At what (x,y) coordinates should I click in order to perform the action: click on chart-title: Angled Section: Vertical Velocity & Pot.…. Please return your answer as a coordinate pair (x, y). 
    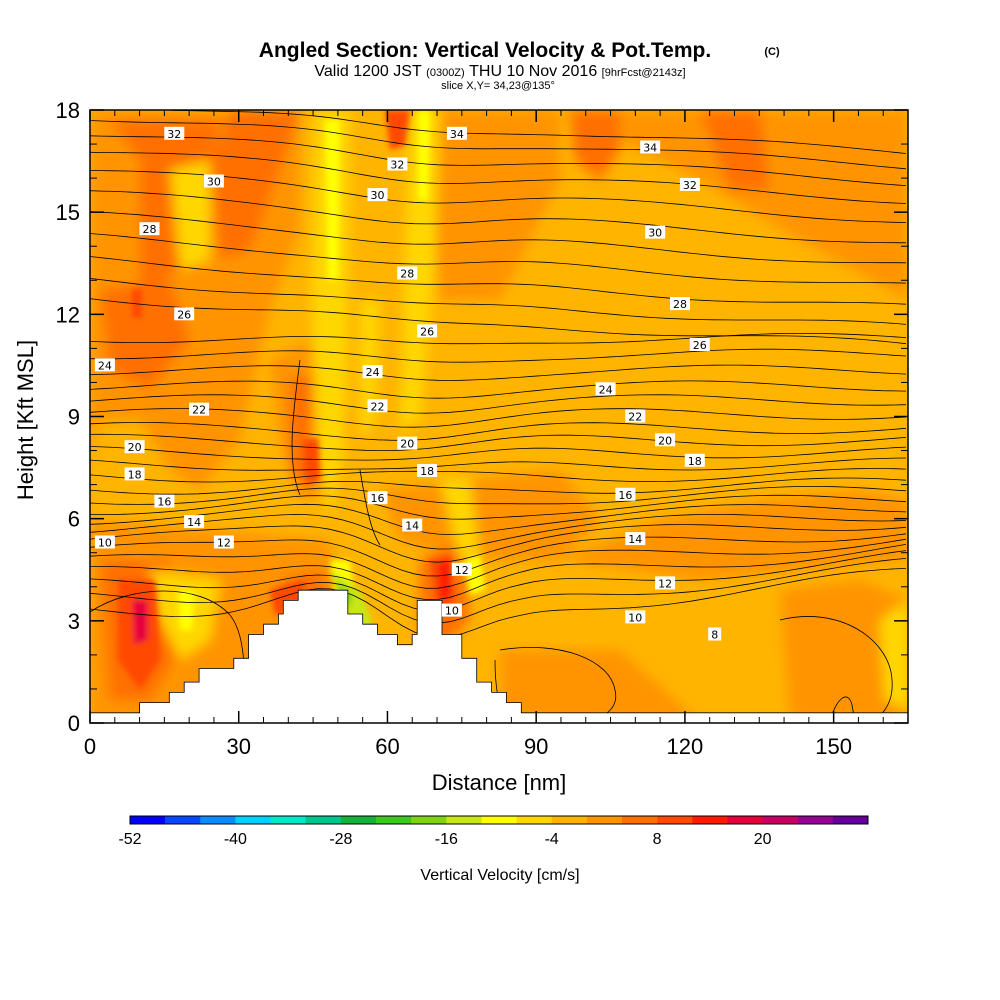
    Looking at the image, I should click on (485, 50).